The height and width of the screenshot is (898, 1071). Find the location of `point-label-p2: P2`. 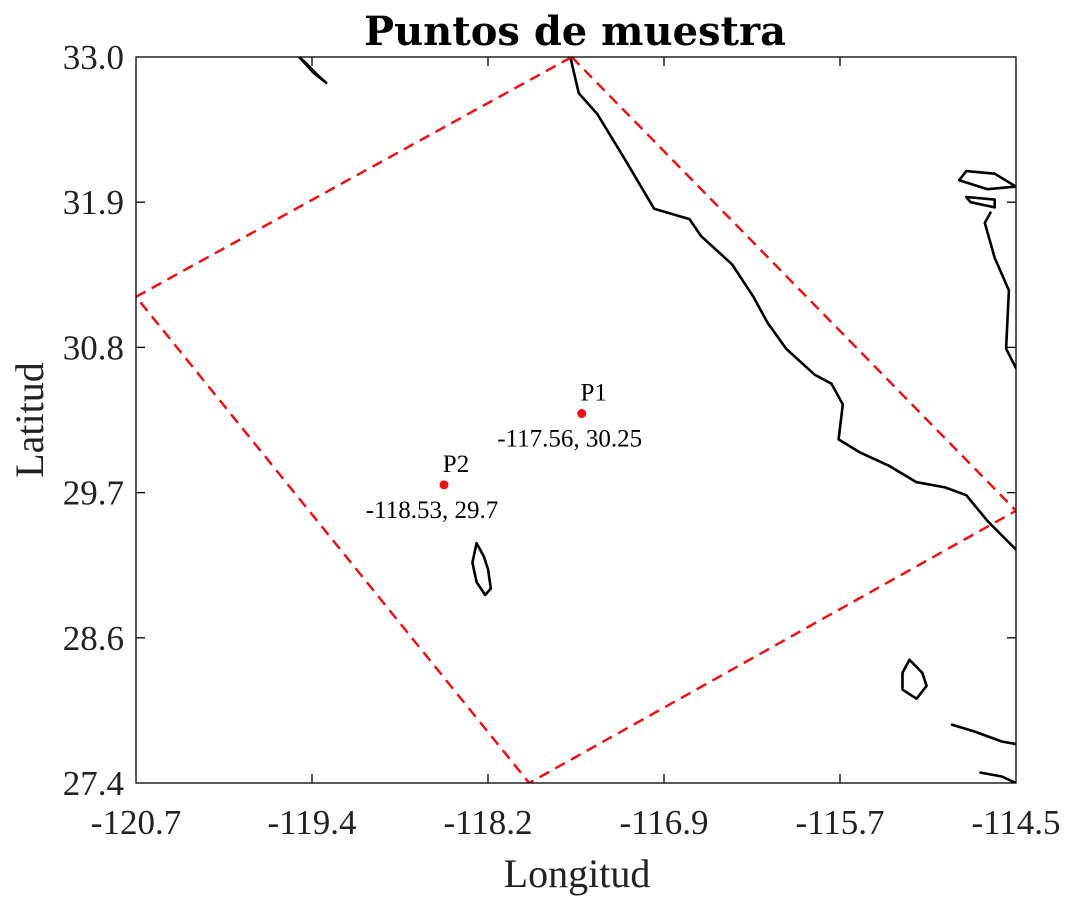

point-label-p2: P2 is located at coordinates (456, 464).